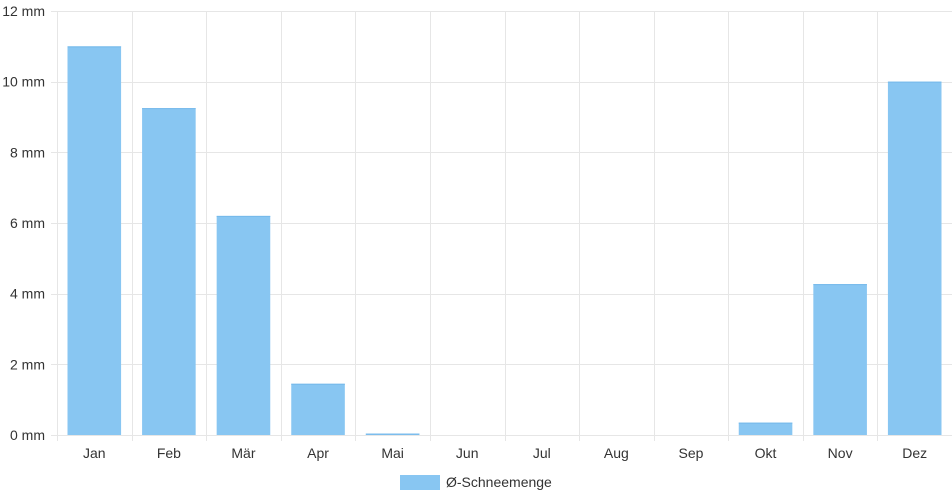  What do you see at coordinates (169, 272) in the screenshot?
I see `bar-feb` at bounding box center [169, 272].